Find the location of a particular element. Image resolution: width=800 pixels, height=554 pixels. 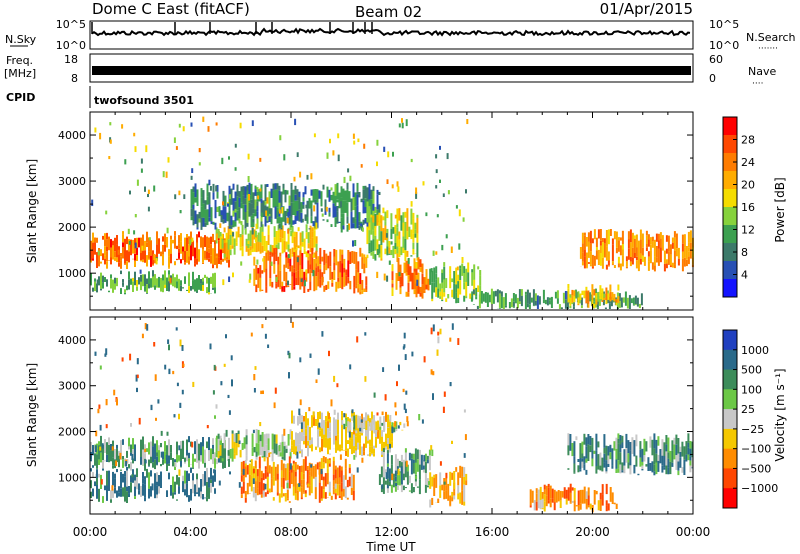

colorbar-tick-label: 4 is located at coordinates (744, 275).